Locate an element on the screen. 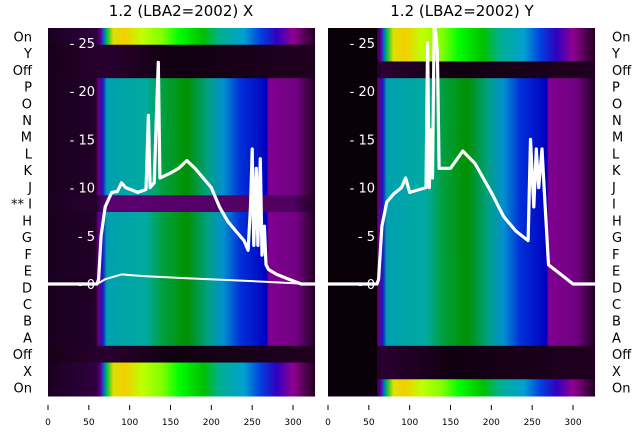 This screenshot has width=640, height=440. row-label-left: Y is located at coordinates (27, 54).